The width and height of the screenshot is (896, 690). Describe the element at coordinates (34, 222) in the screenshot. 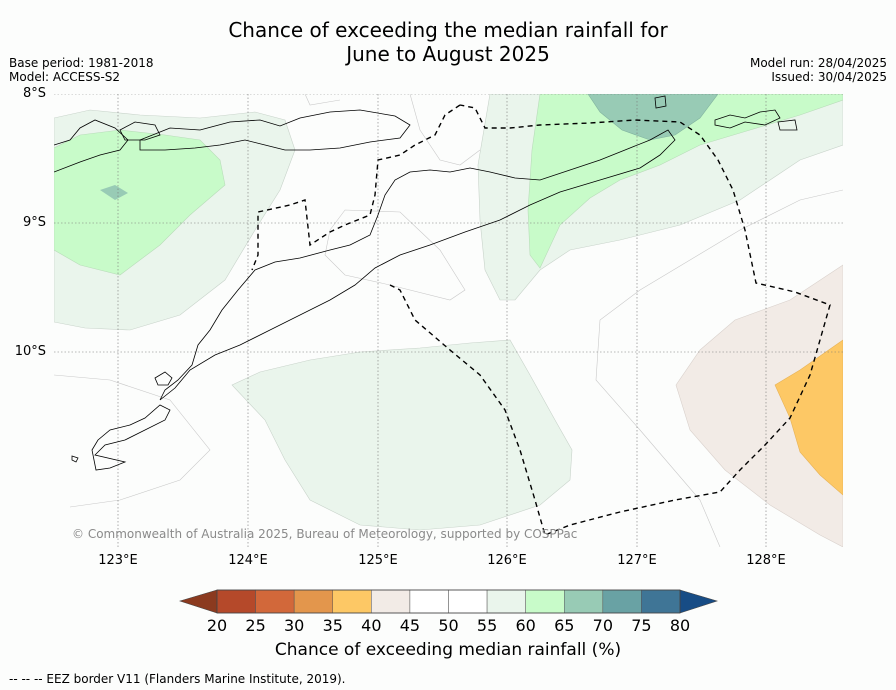

I see `lat-tick-9s: 9°S` at that location.